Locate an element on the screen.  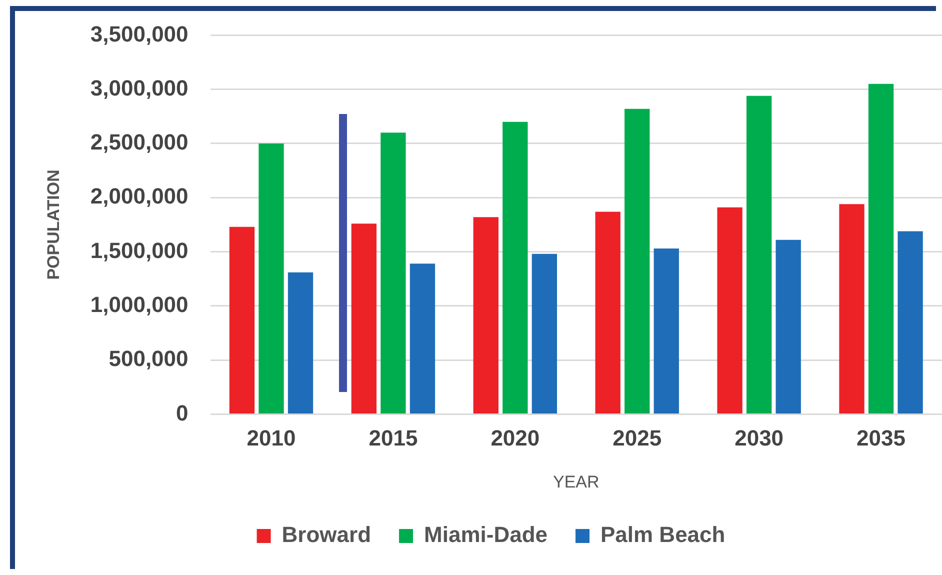
y-tick-label: 500,000 is located at coordinates (148, 359).